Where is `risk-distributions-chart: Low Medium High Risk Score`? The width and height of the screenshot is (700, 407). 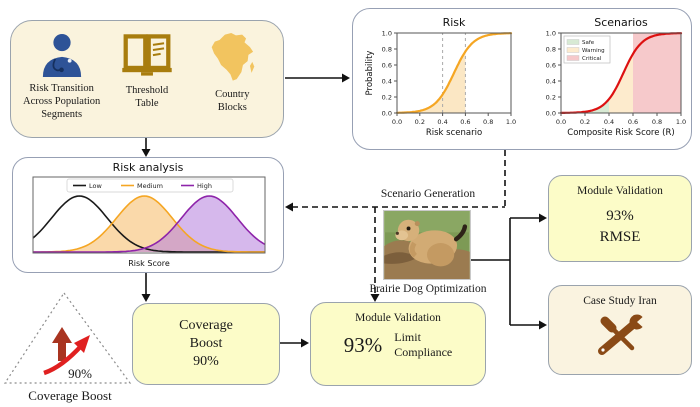
risk-distributions-chart: Low Medium High Risk Score is located at coordinates (149, 222).